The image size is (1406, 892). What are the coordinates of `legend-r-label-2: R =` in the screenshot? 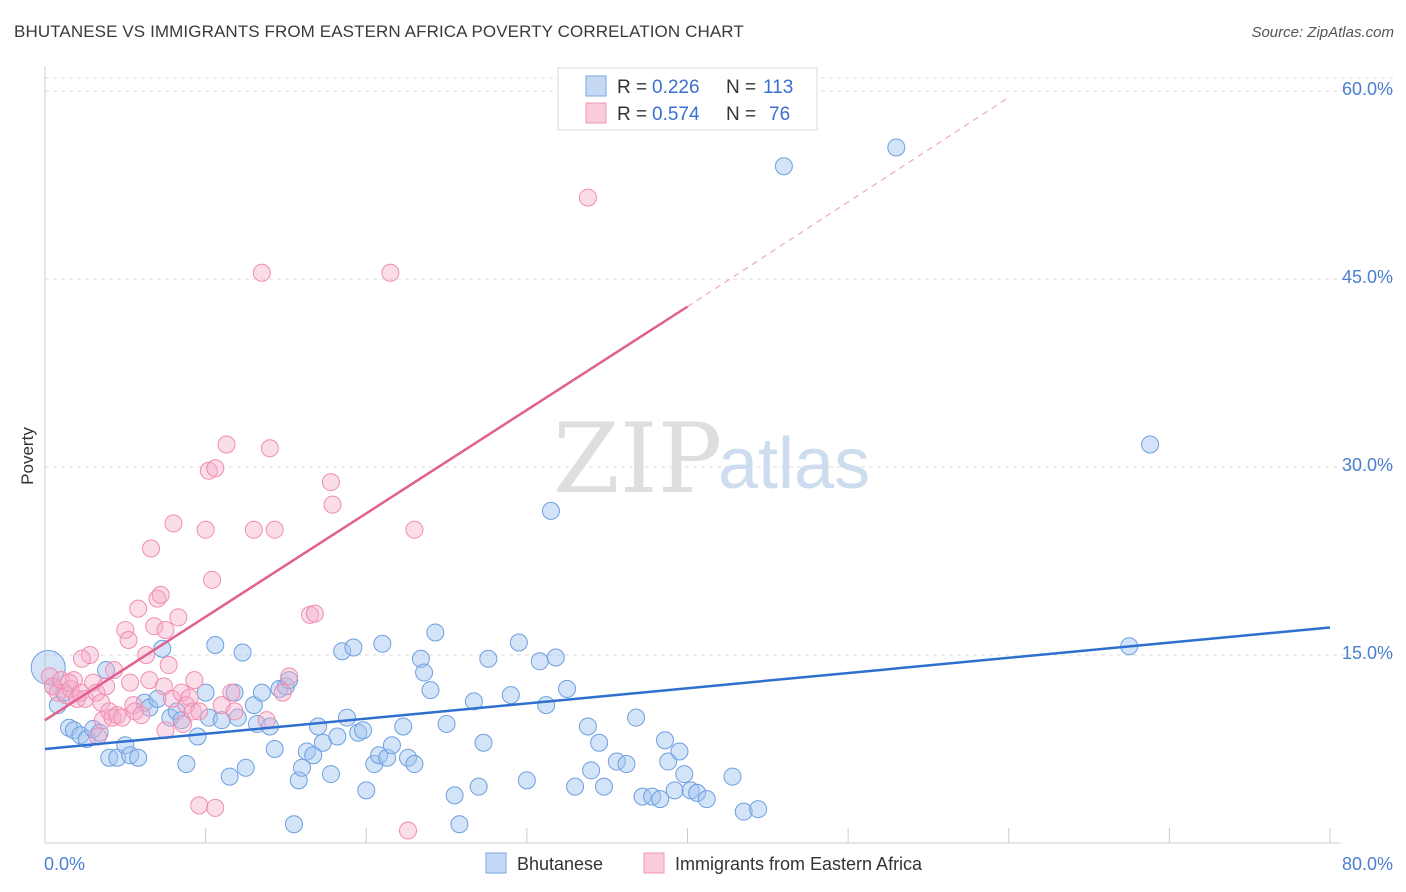 It's located at (632, 114).